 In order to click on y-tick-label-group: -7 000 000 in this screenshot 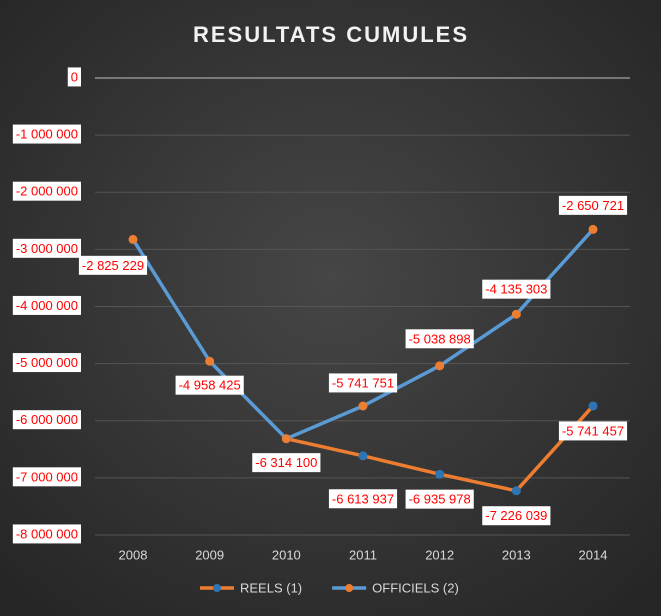, I will do `click(46, 477)`.